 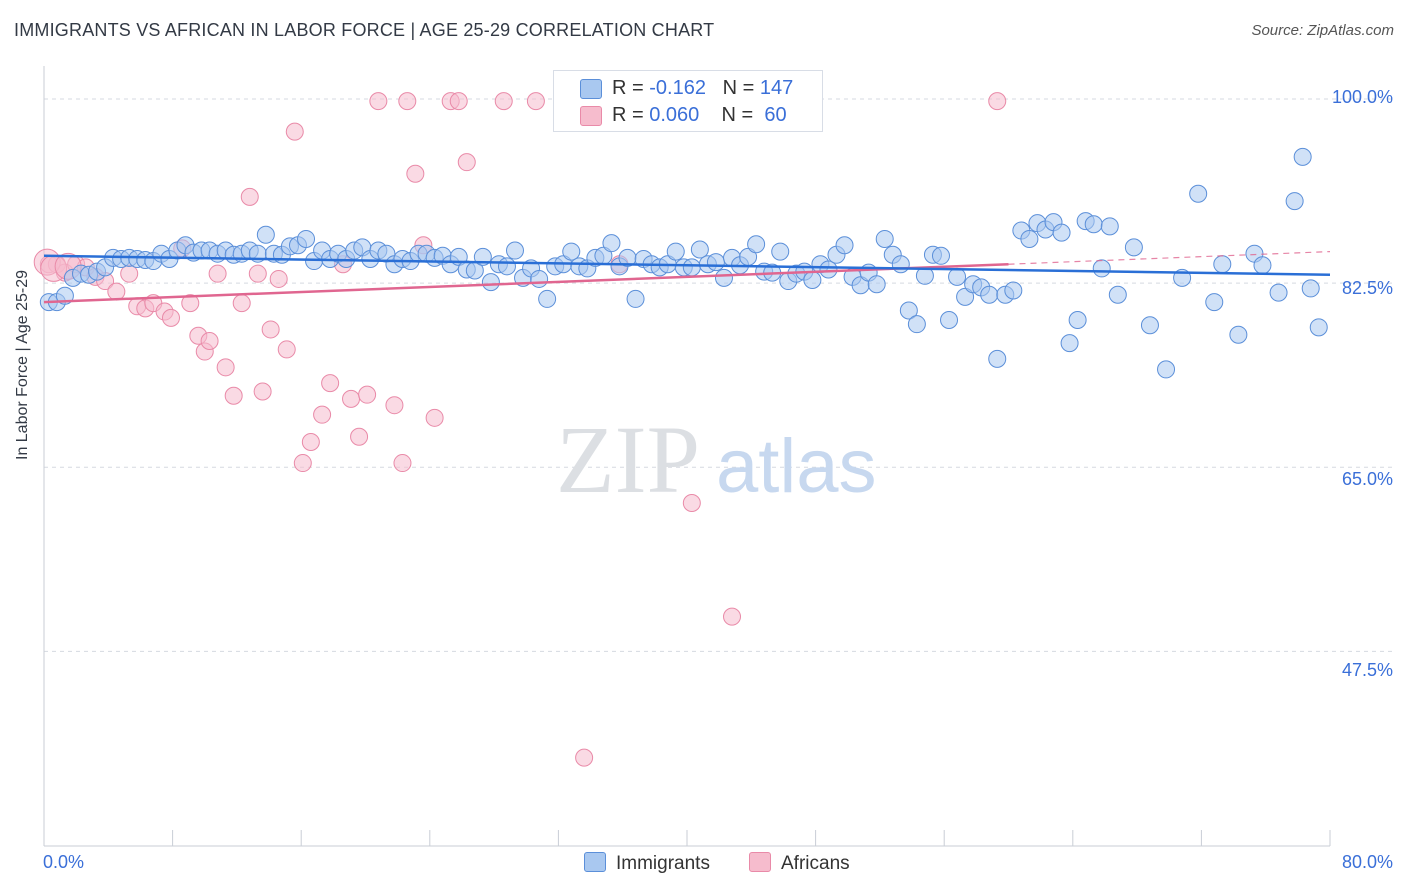 What do you see at coordinates (628, 459) in the screenshot?
I see `watermark-zip: ZIP` at bounding box center [628, 459].